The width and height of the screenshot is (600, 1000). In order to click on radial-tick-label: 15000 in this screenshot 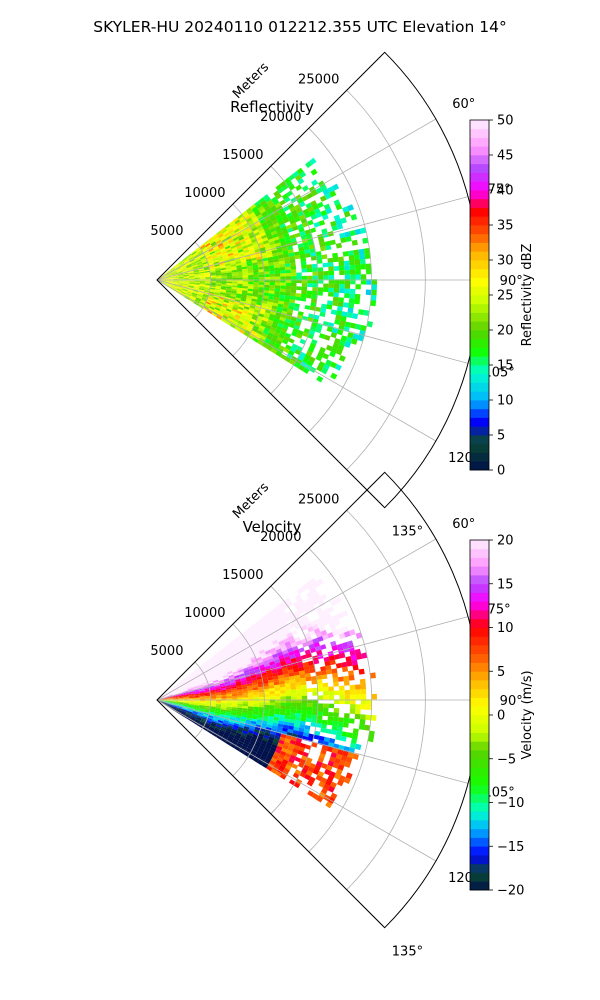, I will do `click(242, 575)`.